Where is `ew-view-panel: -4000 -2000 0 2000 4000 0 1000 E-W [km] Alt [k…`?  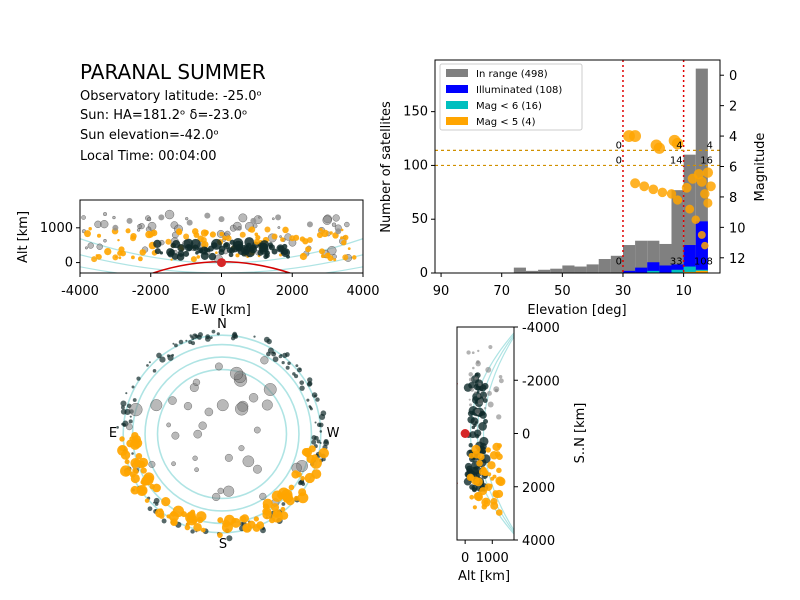 ew-view-panel: -4000 -2000 0 2000 4000 0 1000 E-W [km] Alt [k… is located at coordinates (198, 258).